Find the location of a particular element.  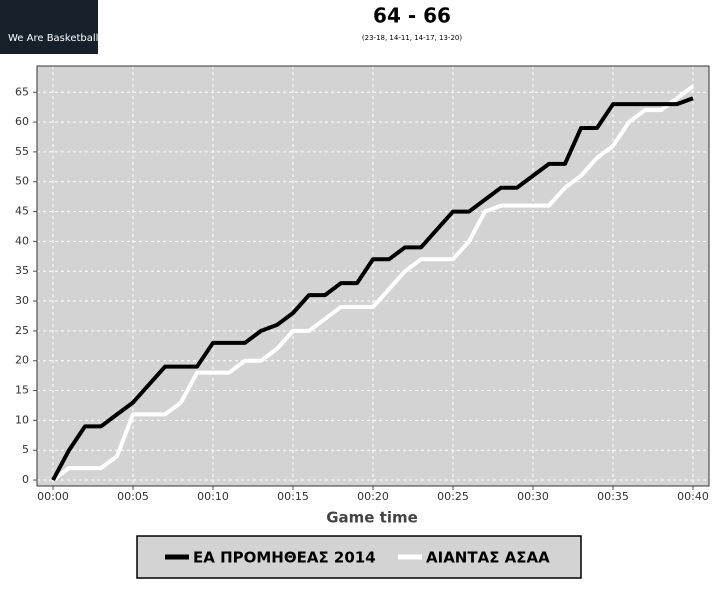

x-tick-label: 00:40 is located at coordinates (693, 496).